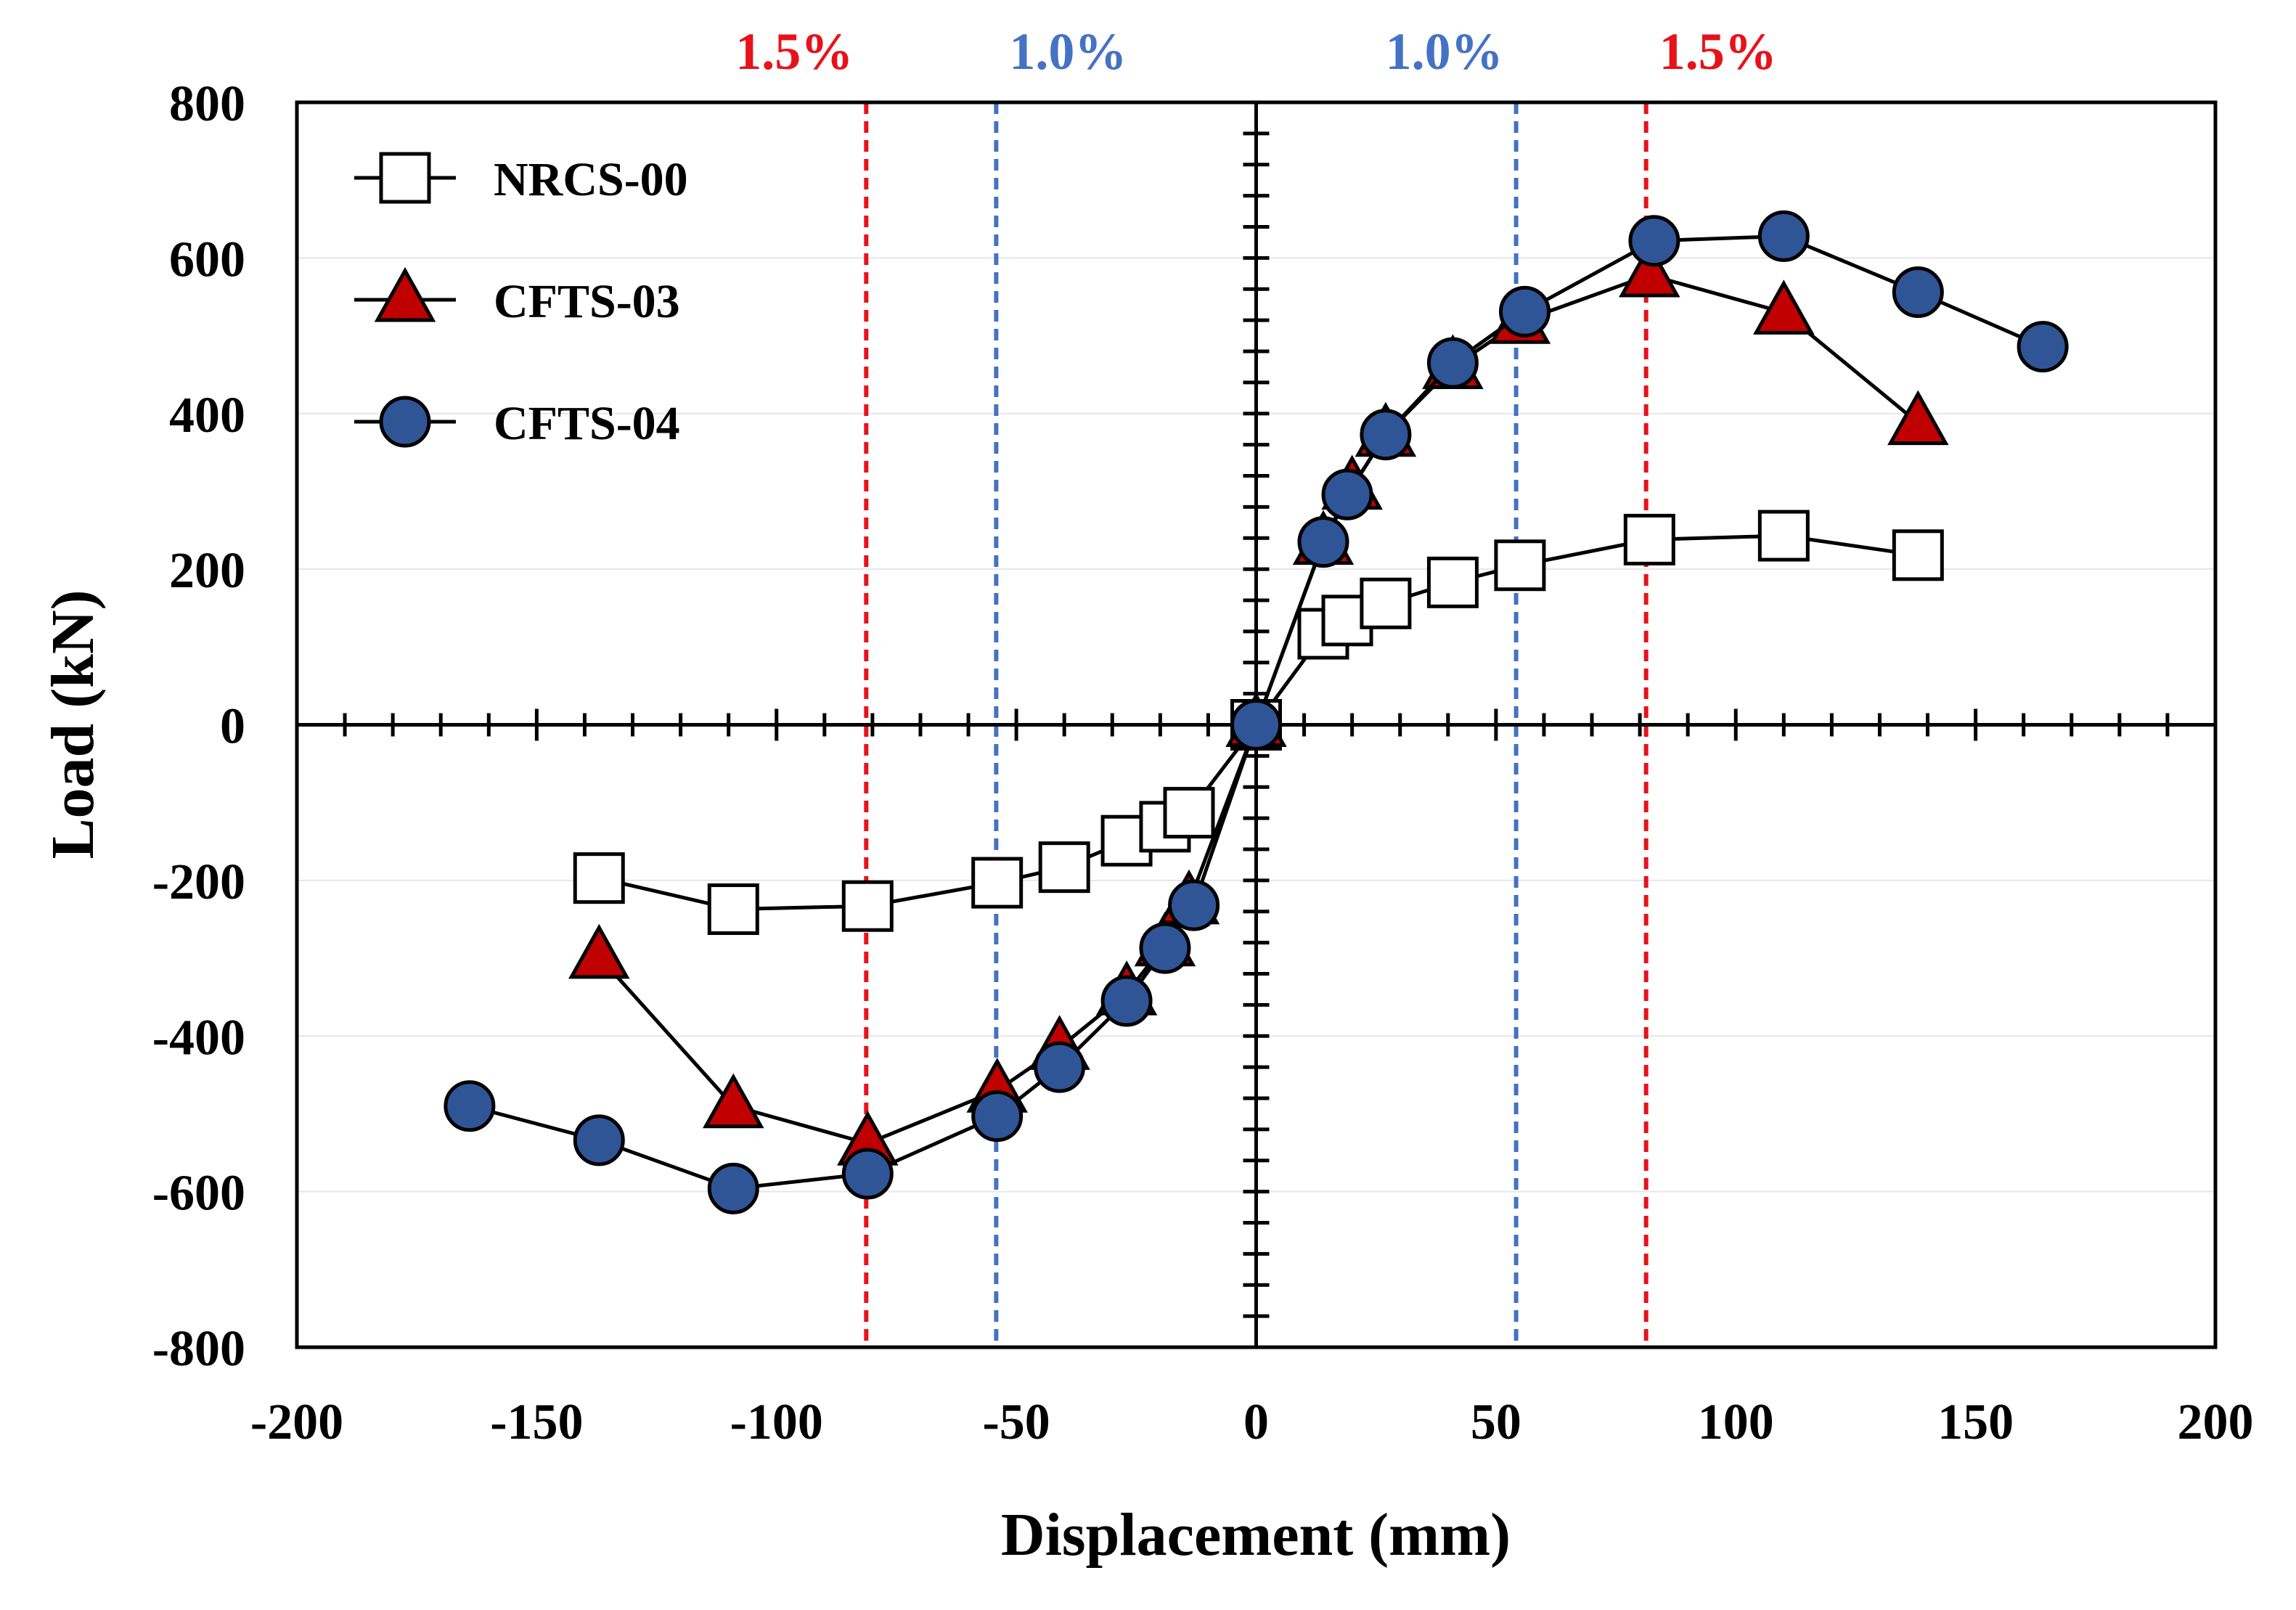 Image resolution: width=2296 pixels, height=1610 pixels. I want to click on legend-entry-nrcs-00: NRCS-00, so click(521, 179).